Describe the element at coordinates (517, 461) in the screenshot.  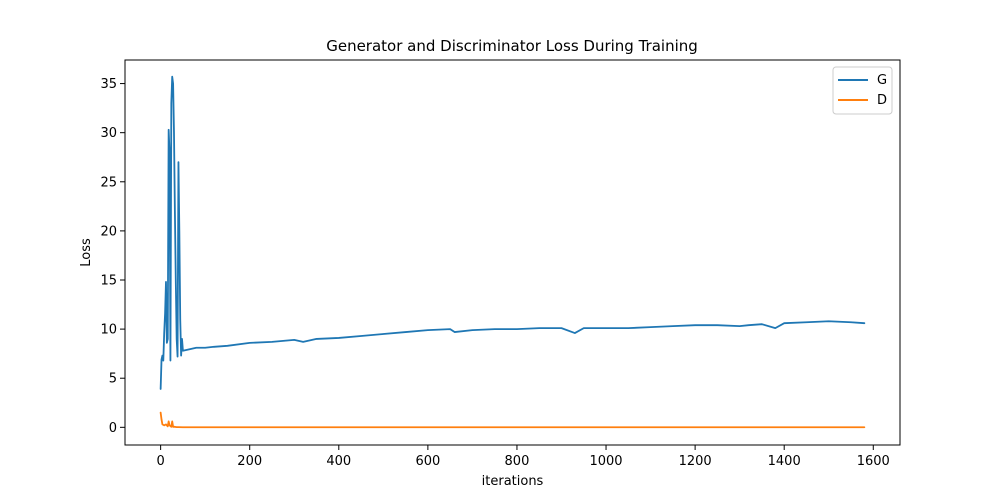
I see `x-tick-label: 800` at that location.